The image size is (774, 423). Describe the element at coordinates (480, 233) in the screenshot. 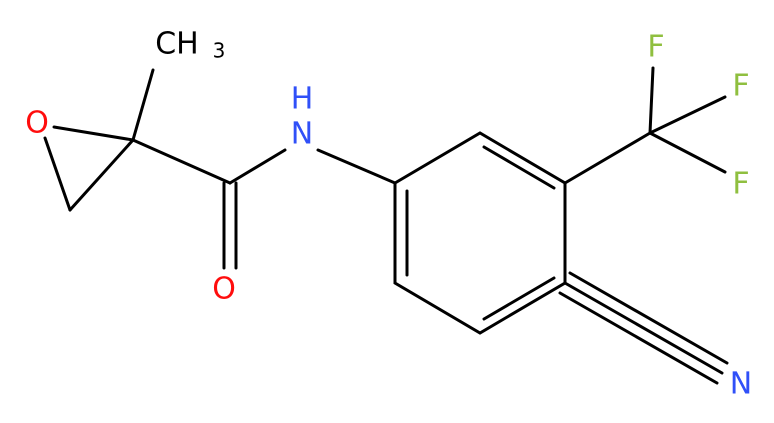

I see `benzene-ring` at that location.